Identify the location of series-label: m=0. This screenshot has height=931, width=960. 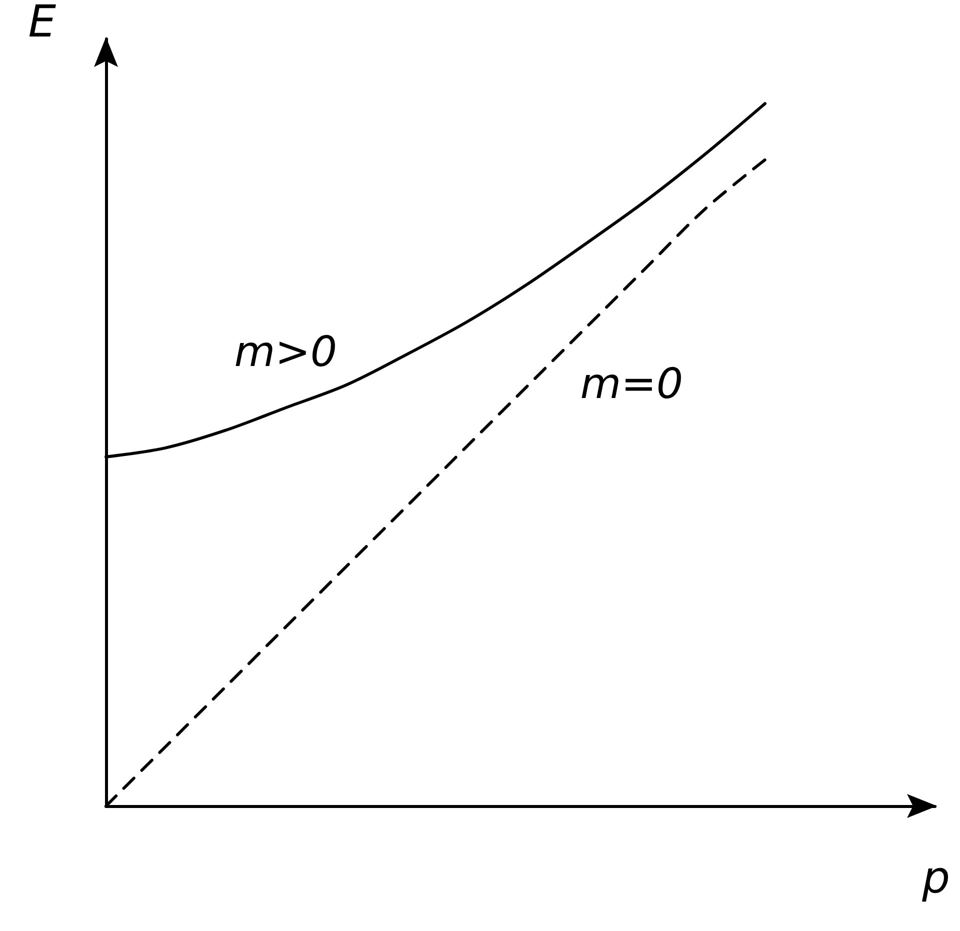
(632, 383).